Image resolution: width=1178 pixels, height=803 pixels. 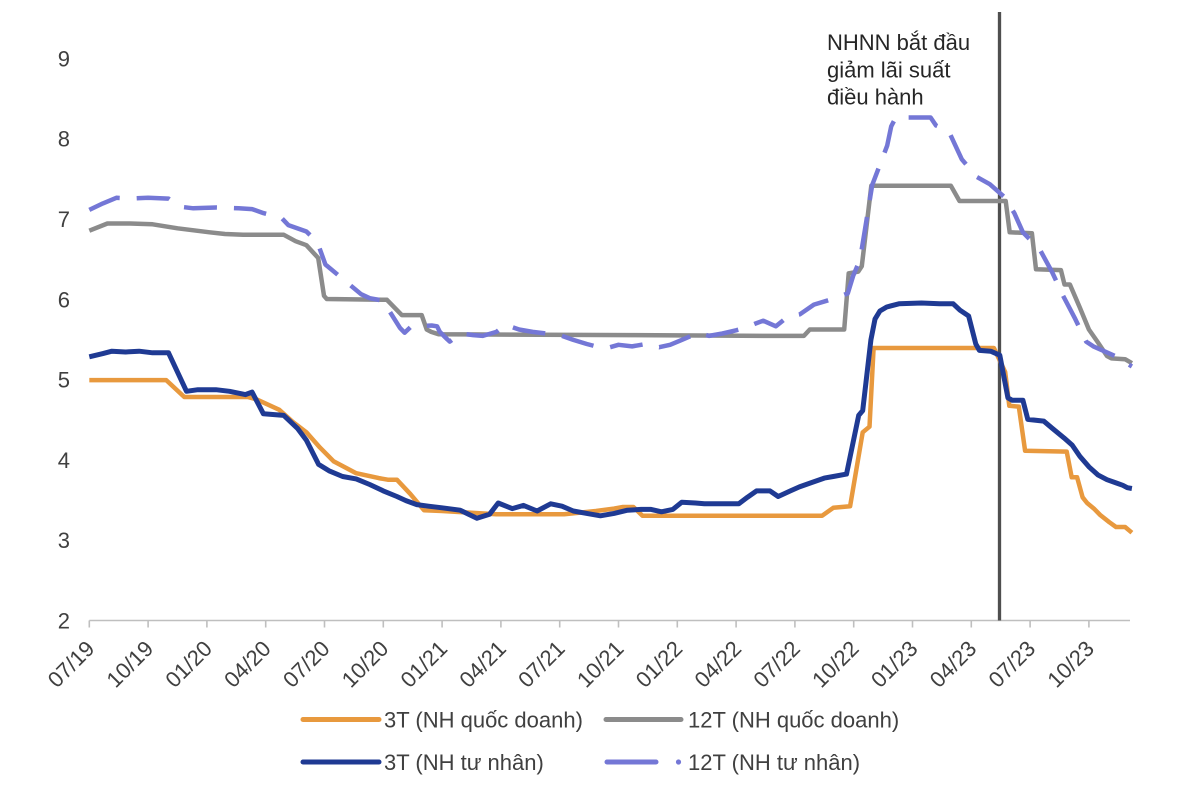 I want to click on svg-text: 9, so click(x=64, y=58).